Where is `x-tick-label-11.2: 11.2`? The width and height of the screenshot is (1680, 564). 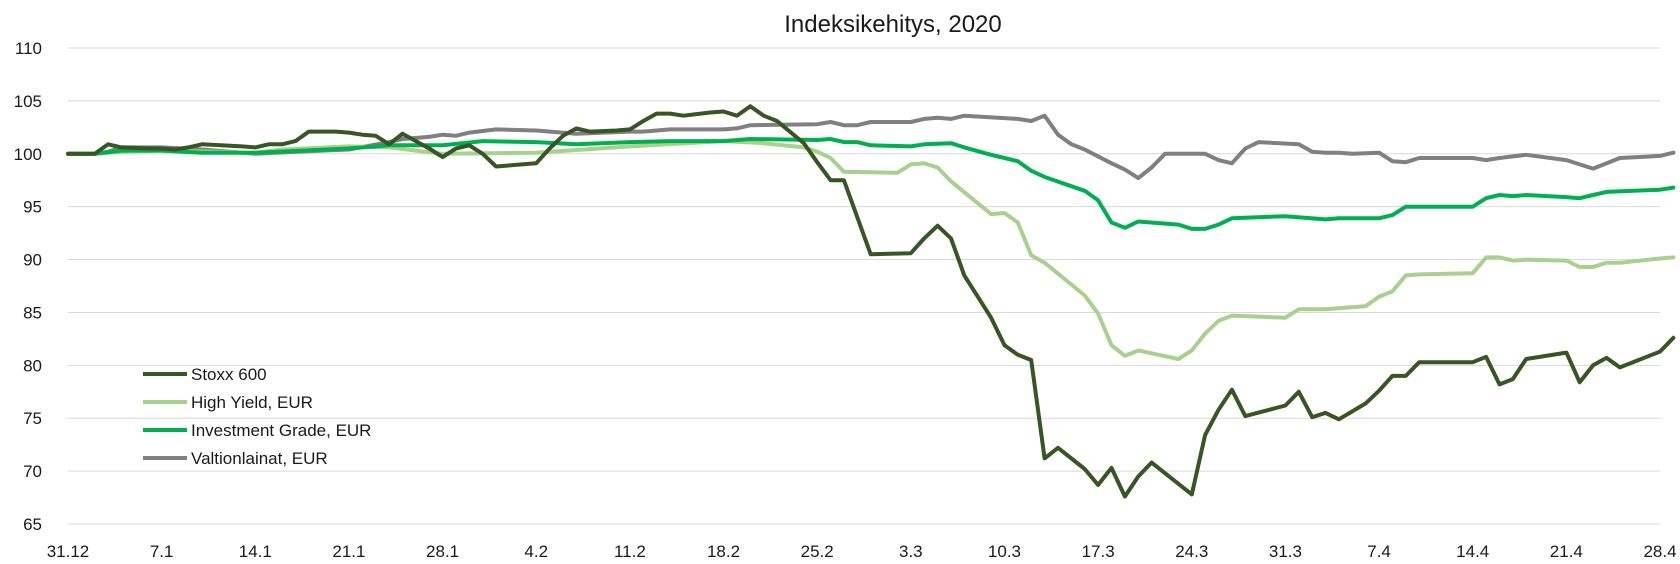 x-tick-label-11.2: 11.2 is located at coordinates (630, 551).